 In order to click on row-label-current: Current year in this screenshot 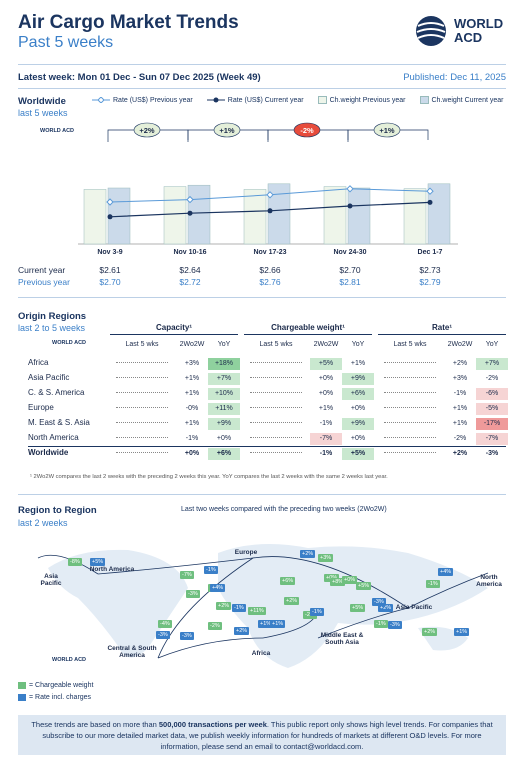, I will do `click(42, 270)`.